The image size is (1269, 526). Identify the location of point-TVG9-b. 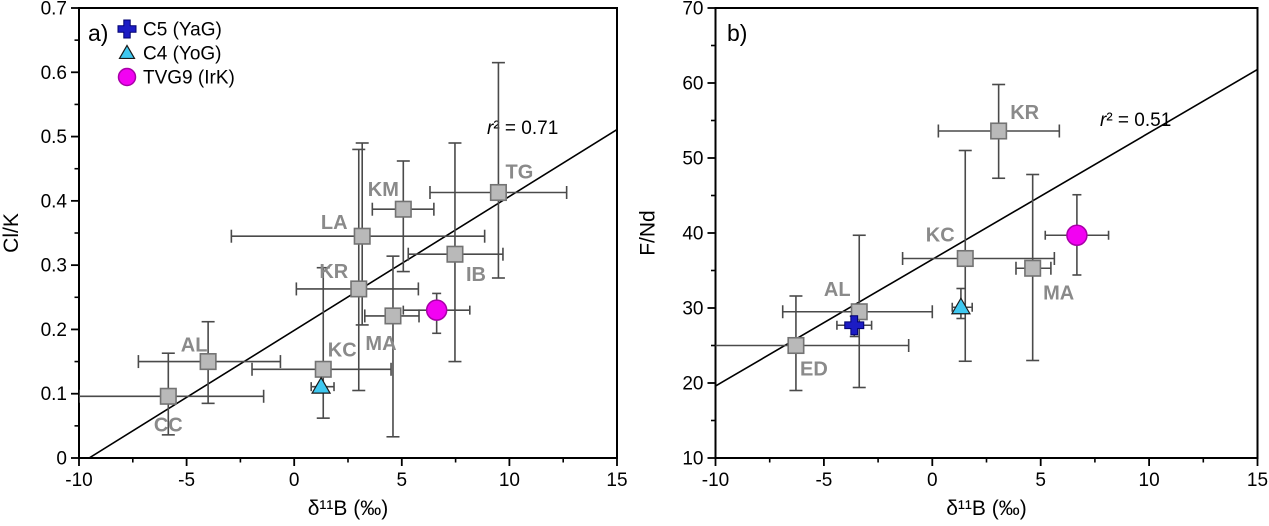
(1077, 235).